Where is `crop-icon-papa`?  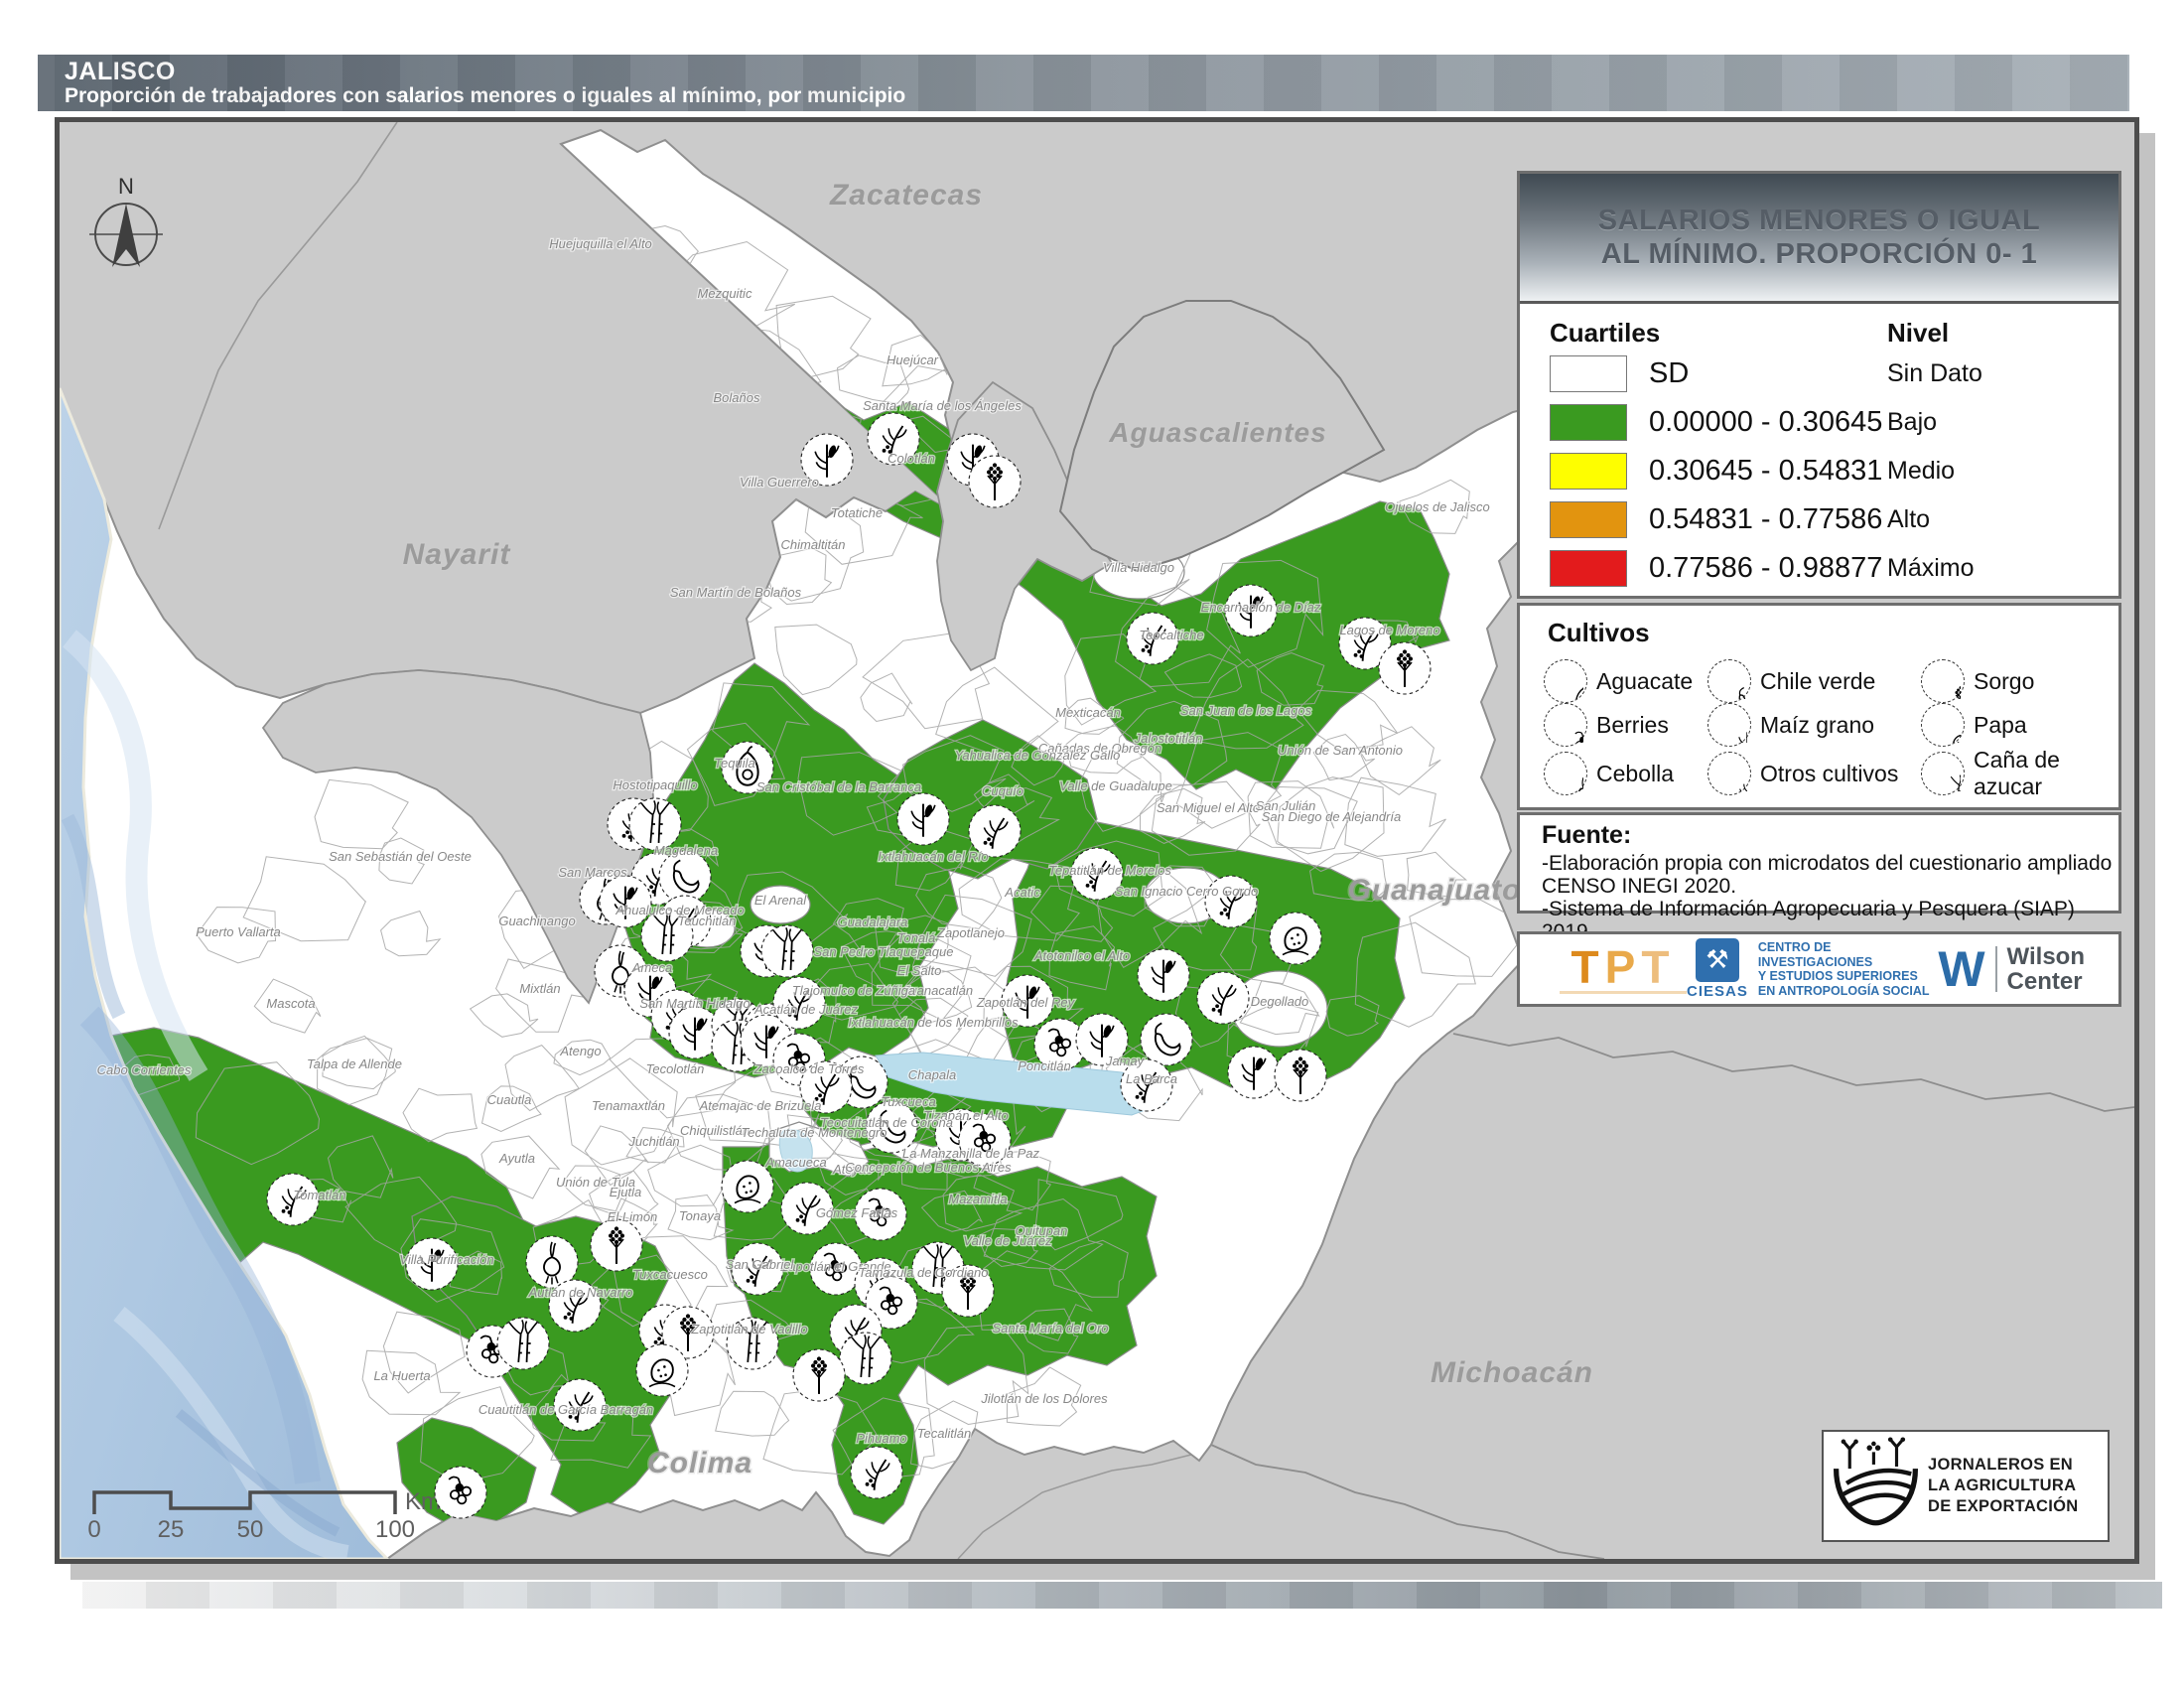
crop-icon-papa is located at coordinates (662, 1370).